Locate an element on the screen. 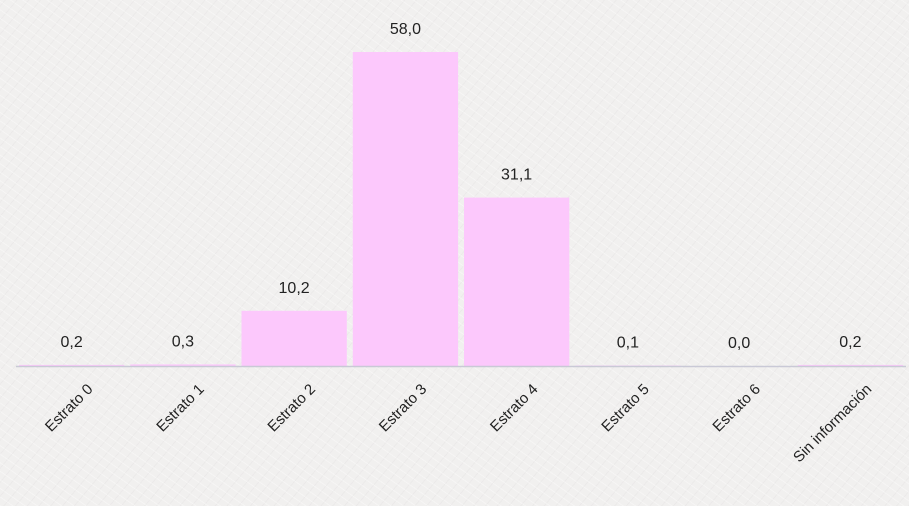  data-label-4: 58,0 is located at coordinates (405, 29).